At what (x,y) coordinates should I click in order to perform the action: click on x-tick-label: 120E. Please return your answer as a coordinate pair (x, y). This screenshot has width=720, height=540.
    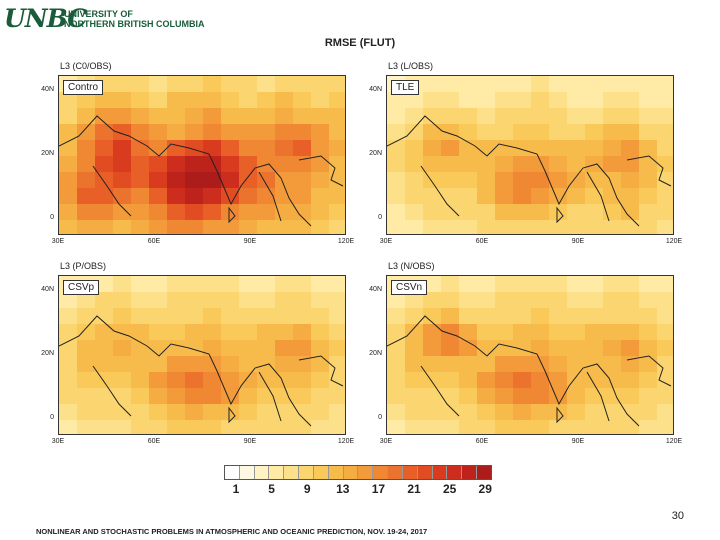
    Looking at the image, I should click on (674, 241).